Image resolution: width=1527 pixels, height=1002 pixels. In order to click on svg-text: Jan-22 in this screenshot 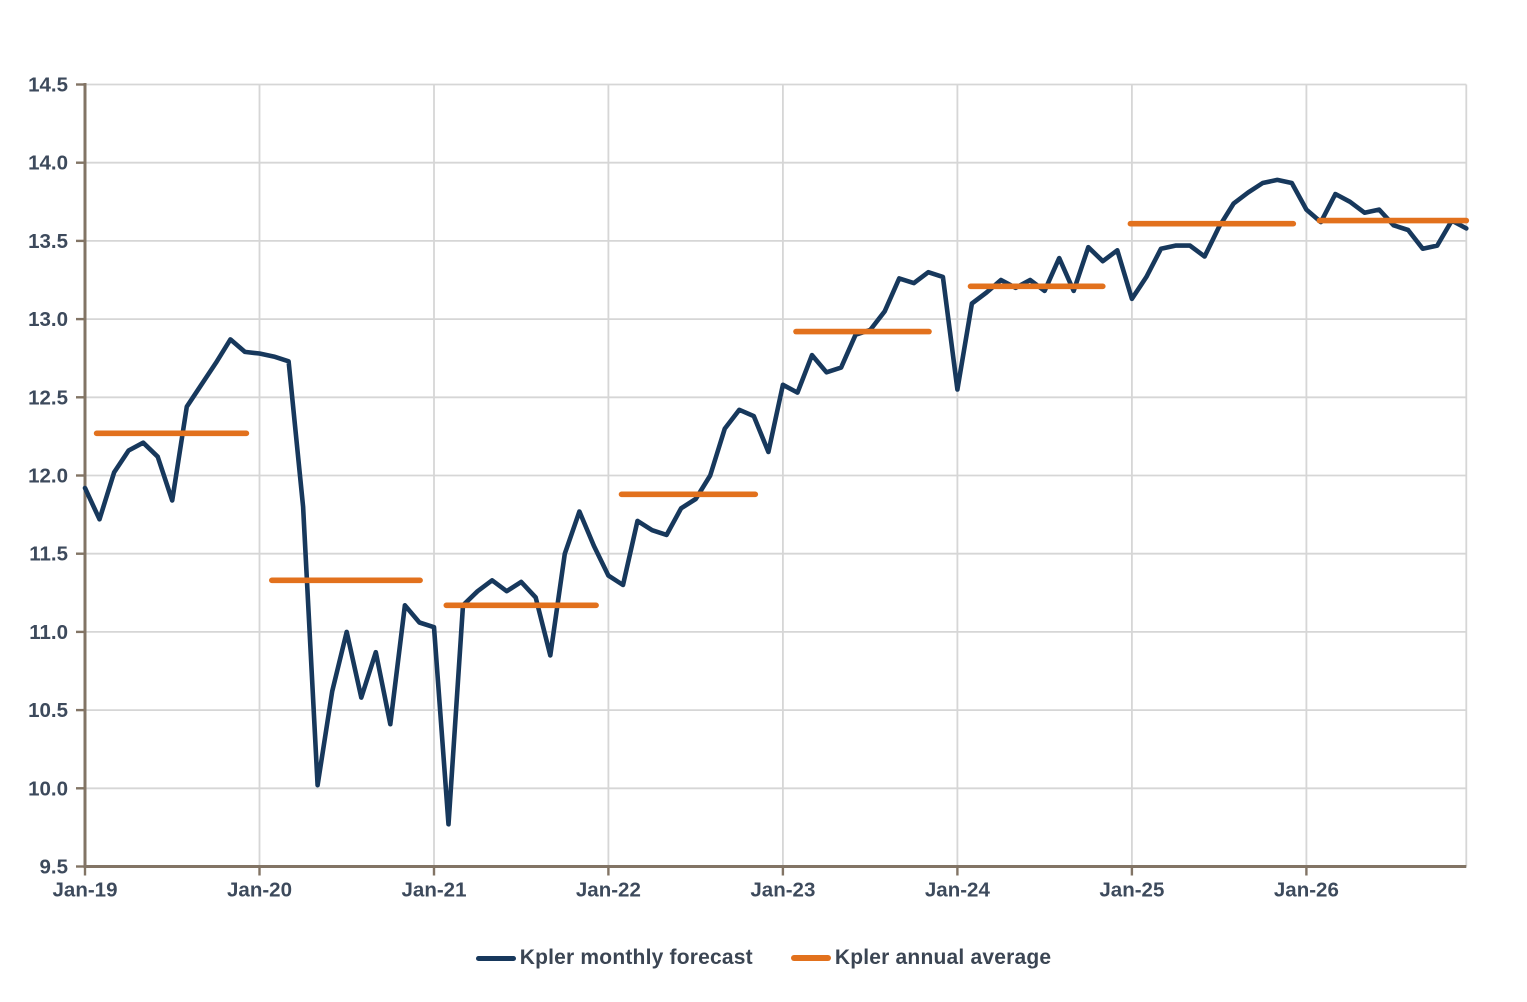, I will do `click(608, 890)`.